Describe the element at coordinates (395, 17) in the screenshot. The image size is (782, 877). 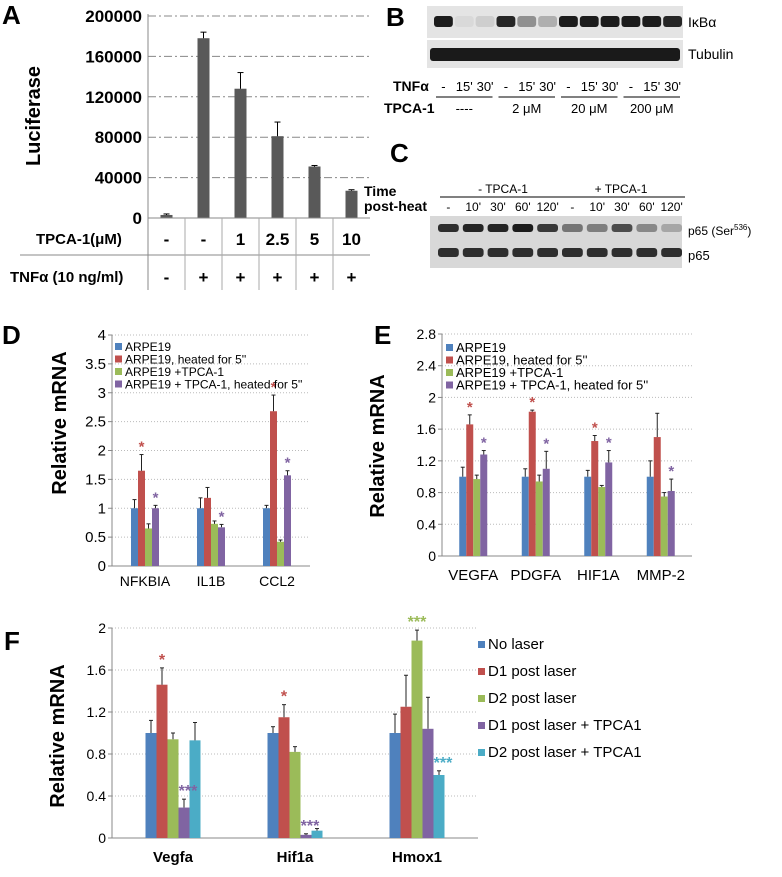
I see `panel-label-b: B` at that location.